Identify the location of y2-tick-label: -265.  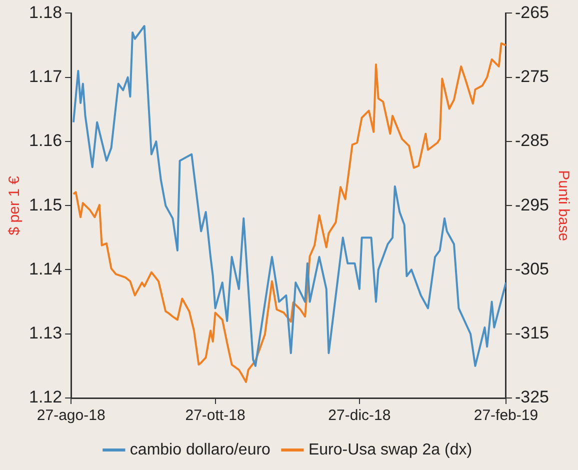
(532, 12).